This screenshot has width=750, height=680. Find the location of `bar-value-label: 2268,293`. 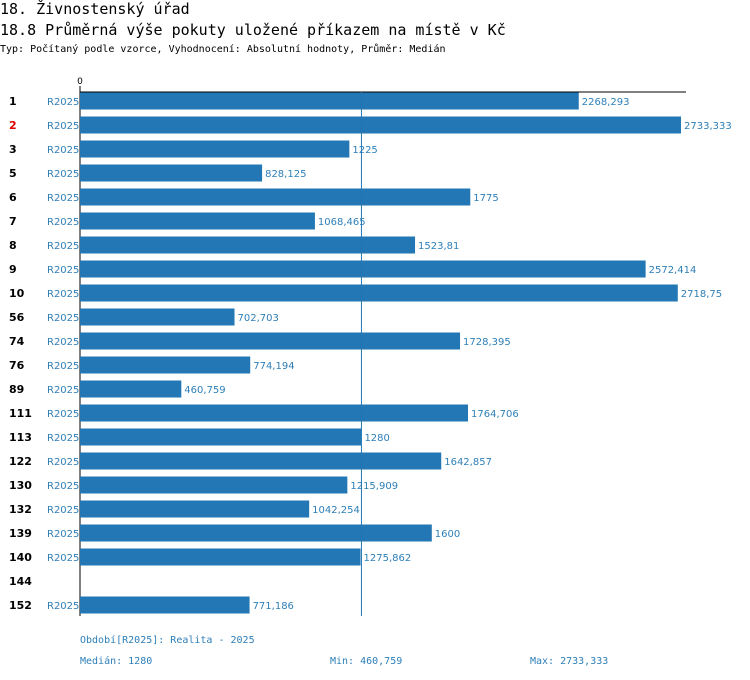

bar-value-label: 2268,293 is located at coordinates (606, 102).